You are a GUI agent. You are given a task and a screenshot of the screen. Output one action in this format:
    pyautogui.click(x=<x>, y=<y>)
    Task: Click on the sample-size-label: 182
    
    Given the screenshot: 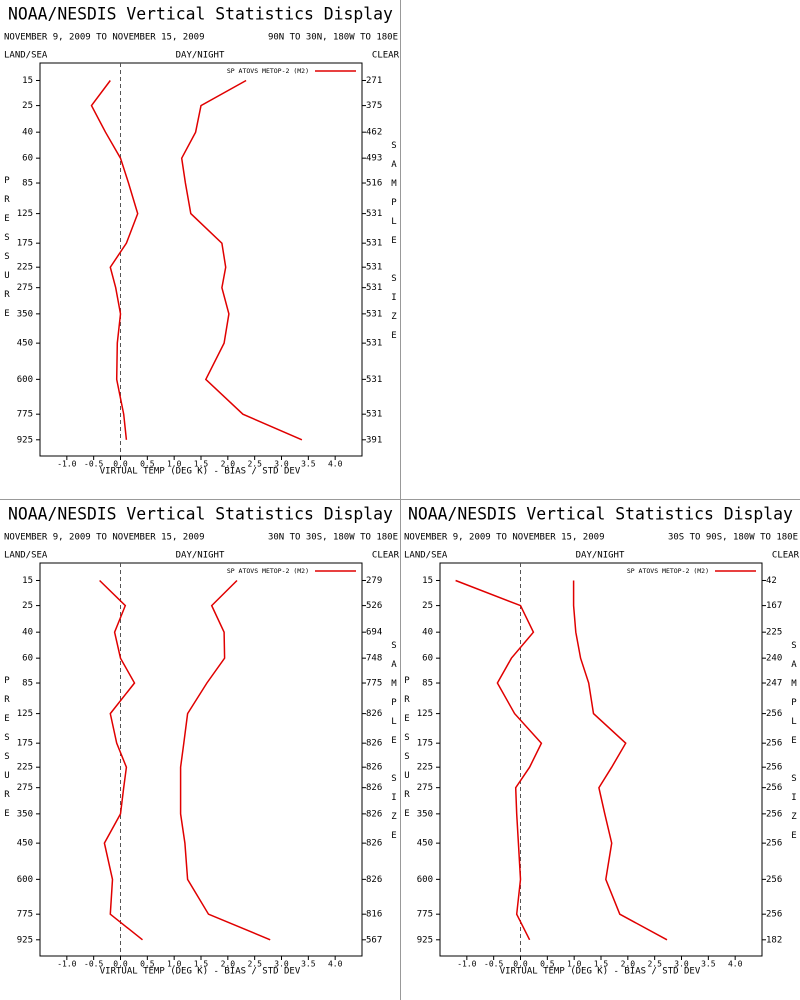 What is the action you would take?
    pyautogui.click(x=774, y=940)
    